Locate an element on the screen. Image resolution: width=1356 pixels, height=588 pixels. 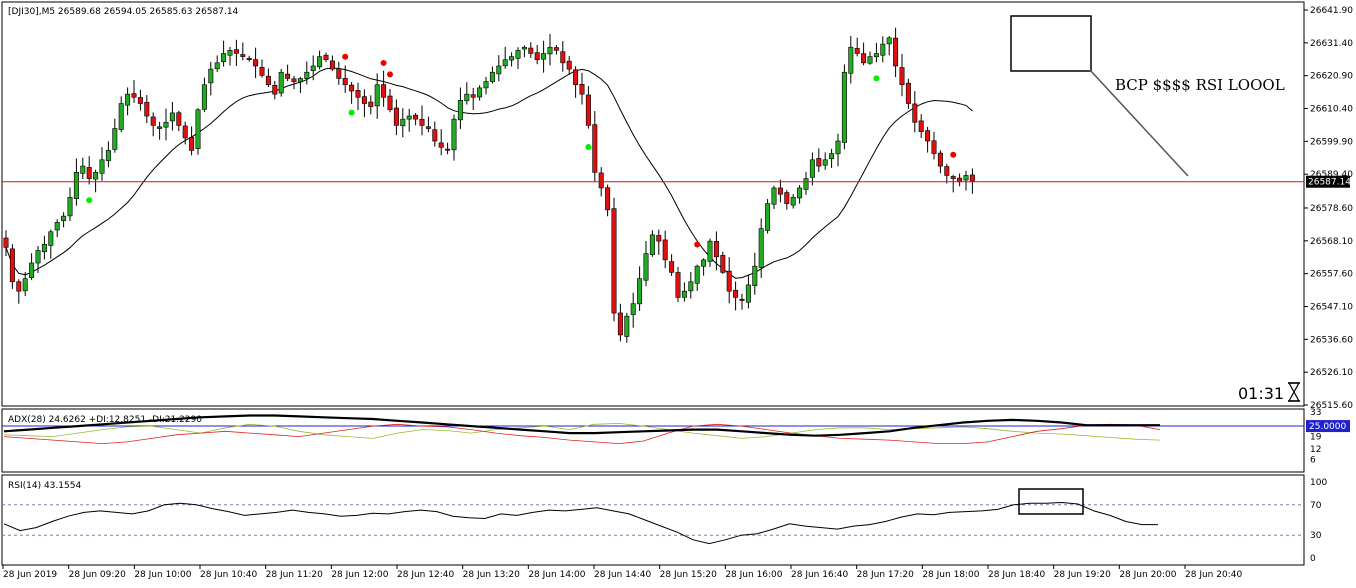
time-tick-label: 28 Jun 13:20 is located at coordinates (491, 575).